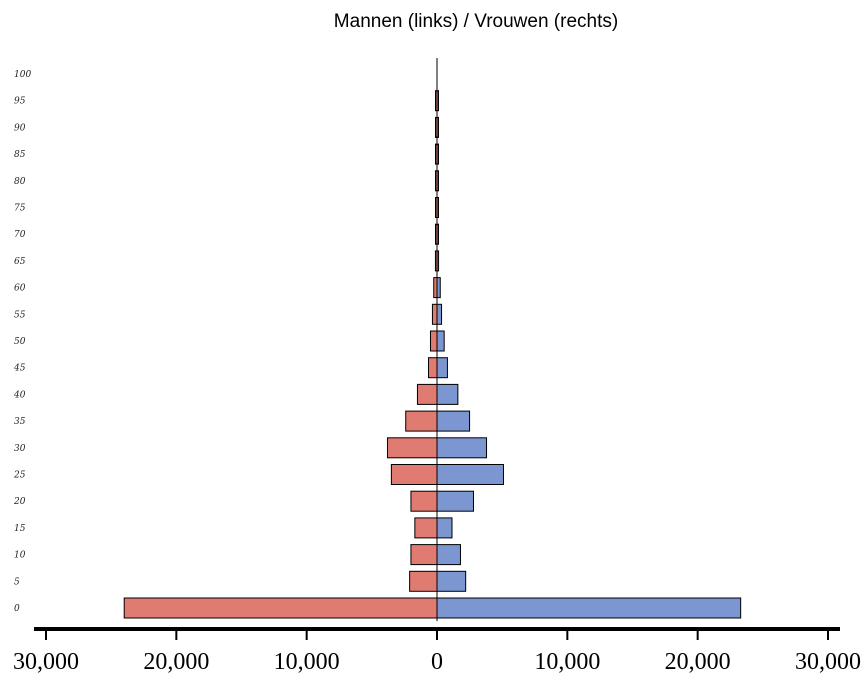 Image resolution: width=864 pixels, height=677 pixels. Describe the element at coordinates (20, 209) in the screenshot. I see `y-tick-label: 75` at that location.